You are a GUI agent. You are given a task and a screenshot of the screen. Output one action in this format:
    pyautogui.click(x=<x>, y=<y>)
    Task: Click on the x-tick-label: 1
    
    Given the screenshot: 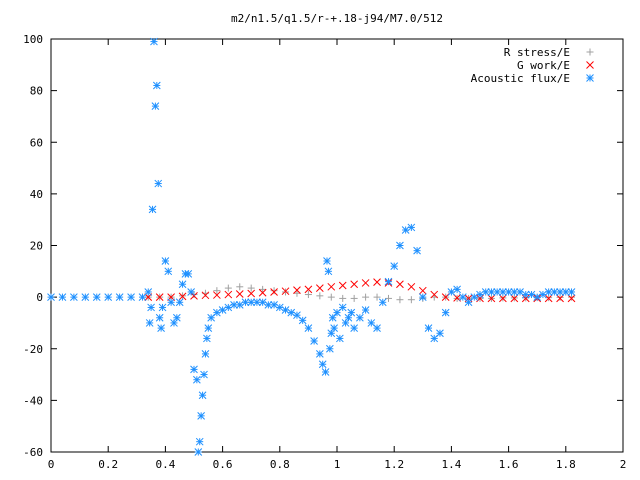 What is the action you would take?
    pyautogui.click(x=337, y=464)
    